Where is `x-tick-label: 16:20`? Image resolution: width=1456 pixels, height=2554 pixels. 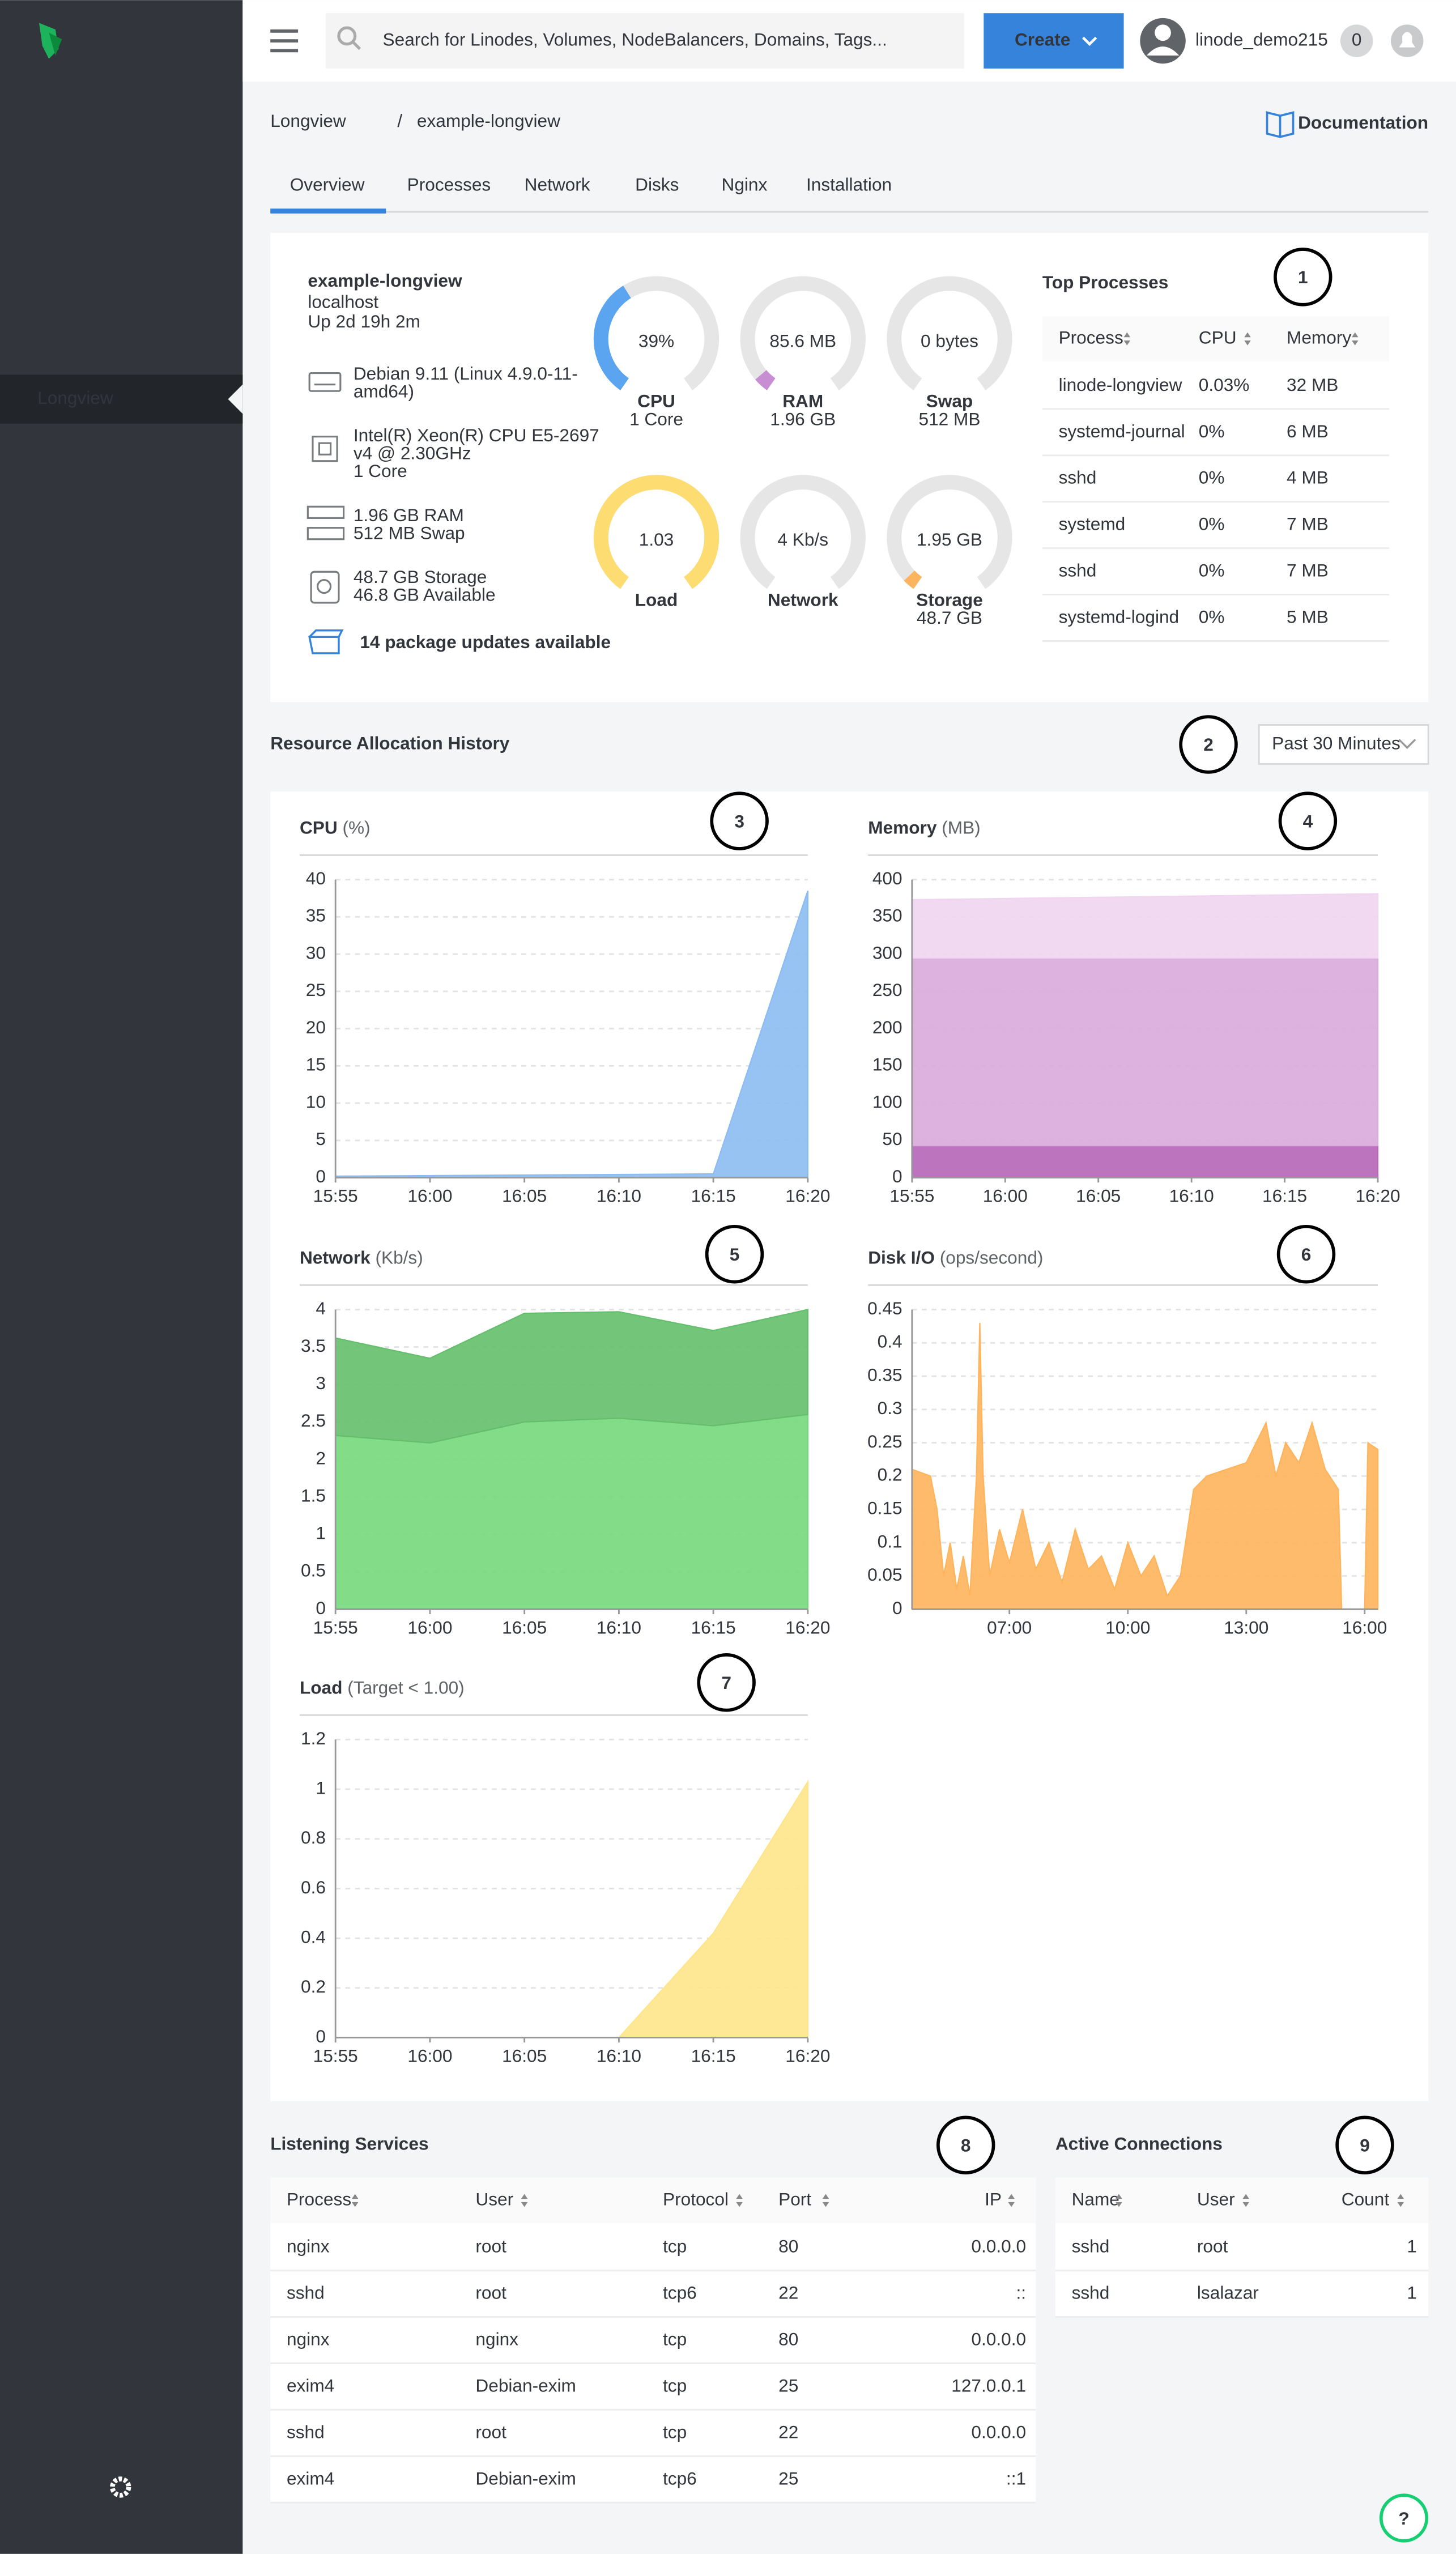 x-tick-label: 16:20 is located at coordinates (1377, 1195).